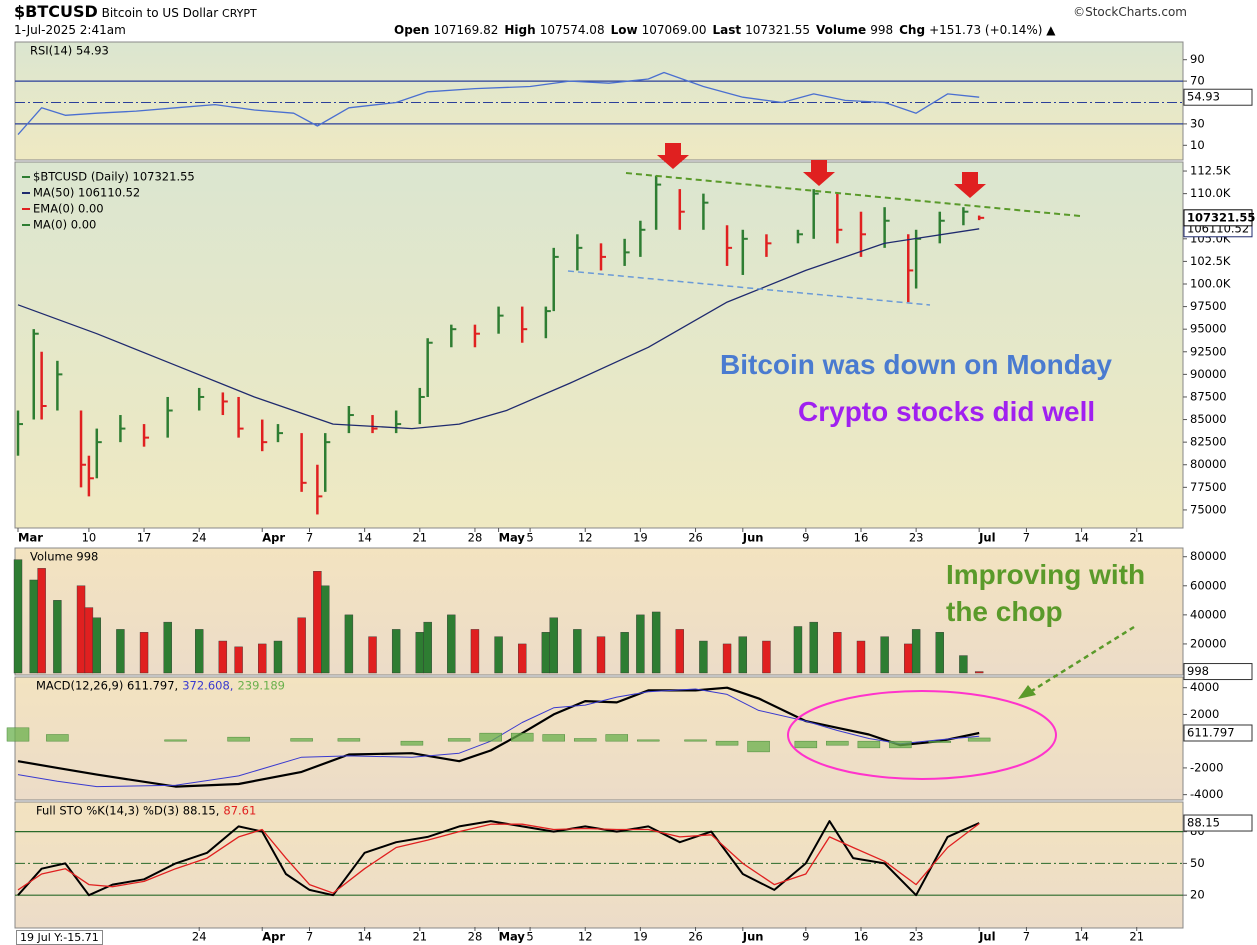  What do you see at coordinates (1027, 692) in the screenshot?
I see `arrow-head` at bounding box center [1027, 692].